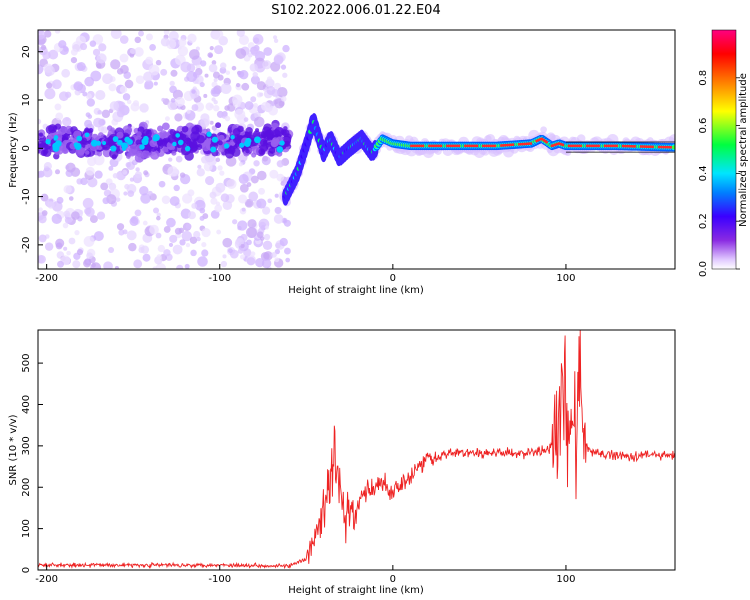 The image size is (750, 600). I want to click on ridge-core, so click(672, 147).